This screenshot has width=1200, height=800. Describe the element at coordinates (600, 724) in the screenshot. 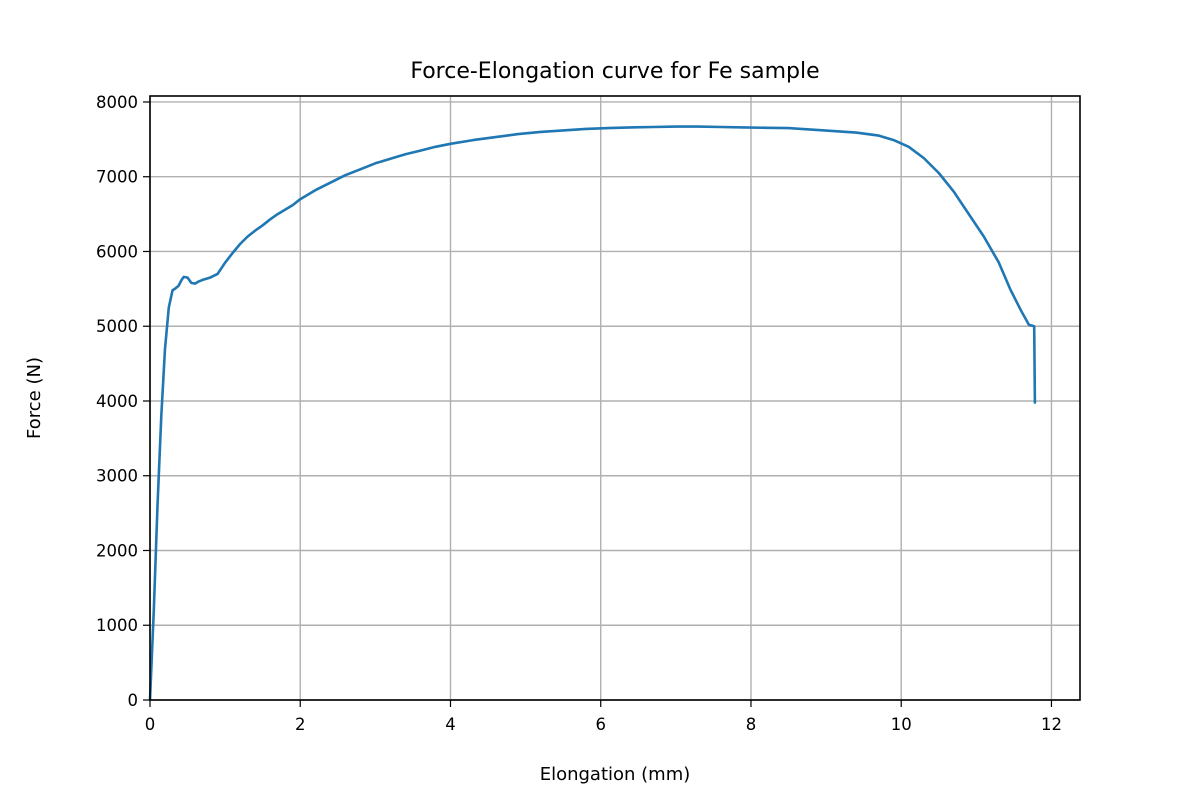

I see `x-tick-label: 6` at that location.